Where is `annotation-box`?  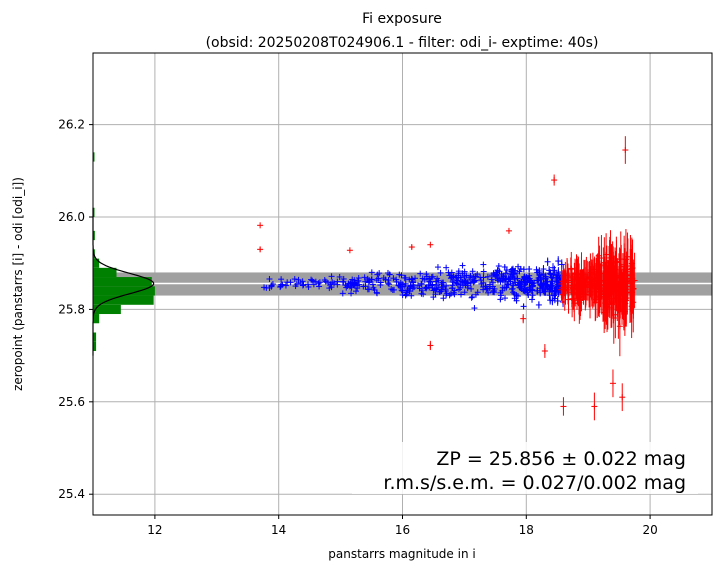 annotation-box is located at coordinates (525, 468).